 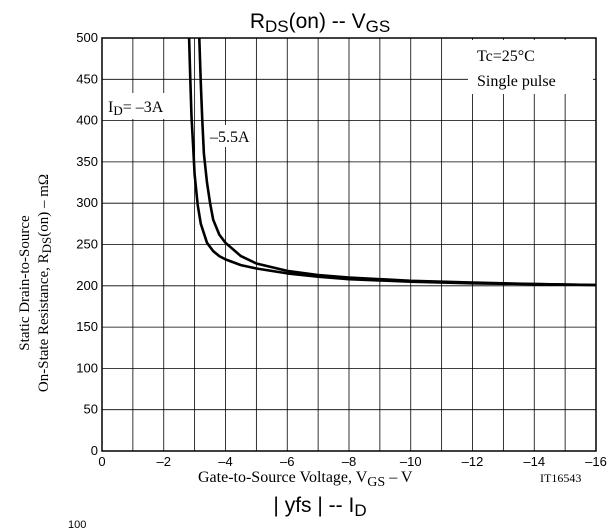 I want to click on x-tick-label: –6, so click(x=287, y=461).